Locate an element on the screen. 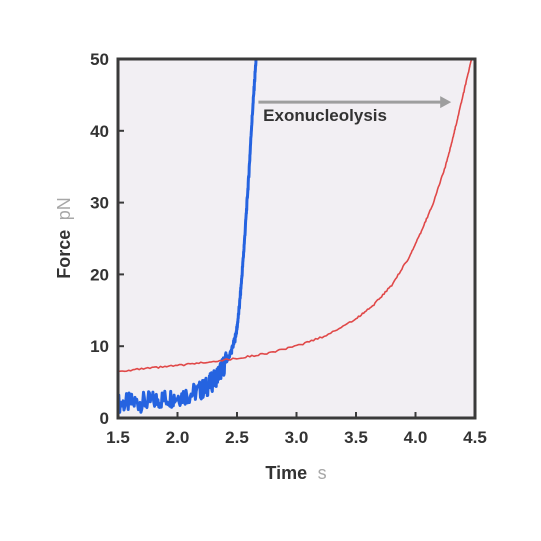 The height and width of the screenshot is (541, 541). x-tick-label: 3.5 is located at coordinates (356, 437).